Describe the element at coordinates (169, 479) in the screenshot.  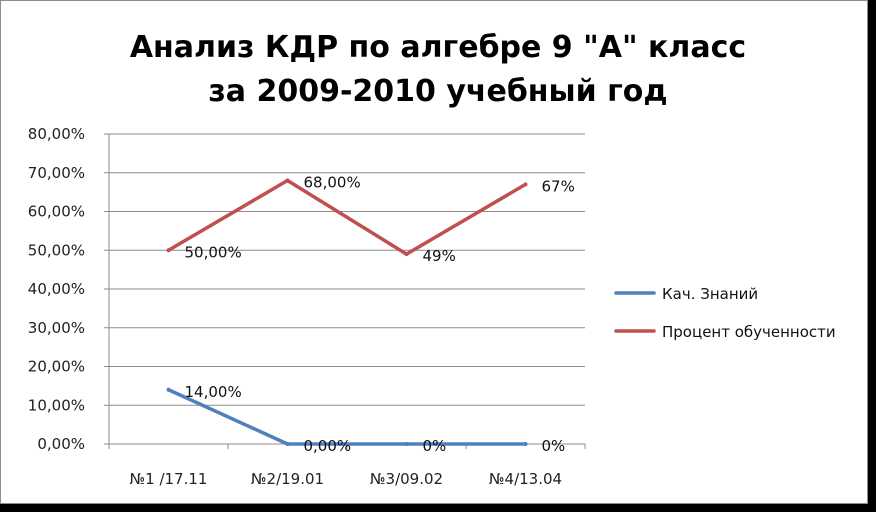
I see `x-tick-label: №1 /17.11` at that location.